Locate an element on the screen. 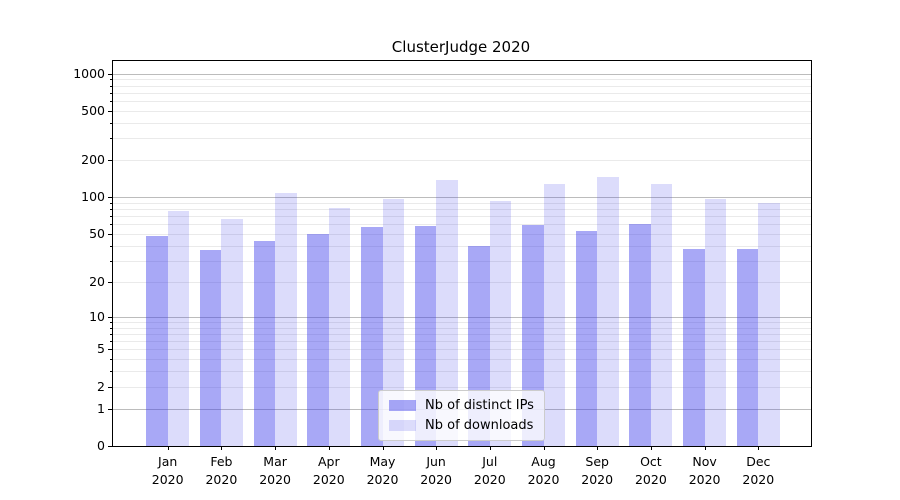 This screenshot has width=900, height=500. x-tick-label: Jan 2020 is located at coordinates (167, 471).